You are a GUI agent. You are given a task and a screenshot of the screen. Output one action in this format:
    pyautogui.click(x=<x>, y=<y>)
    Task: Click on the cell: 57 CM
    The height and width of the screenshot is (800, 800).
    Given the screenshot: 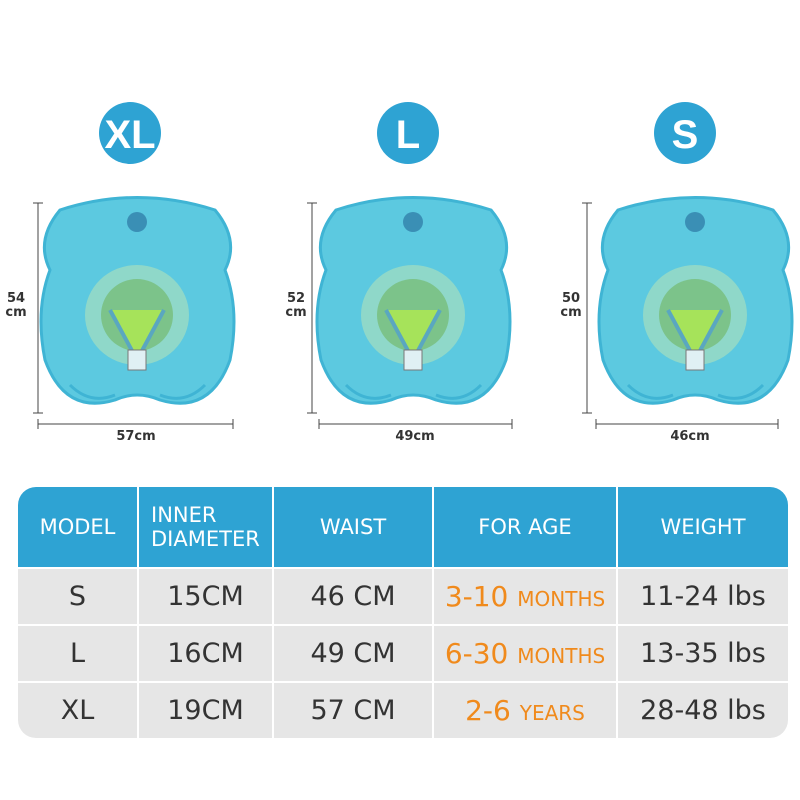 What is the action you would take?
    pyautogui.click(x=352, y=710)
    